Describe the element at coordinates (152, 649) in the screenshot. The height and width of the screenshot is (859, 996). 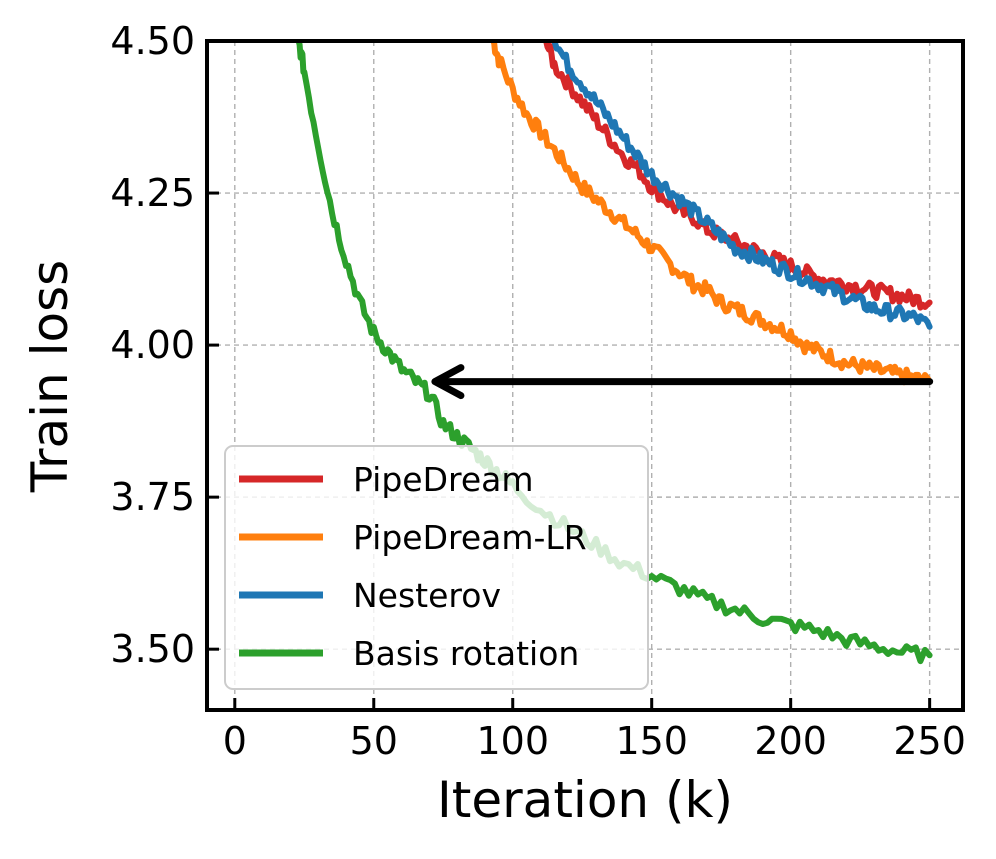
I see `y-tick-label: 3.50` at that location.